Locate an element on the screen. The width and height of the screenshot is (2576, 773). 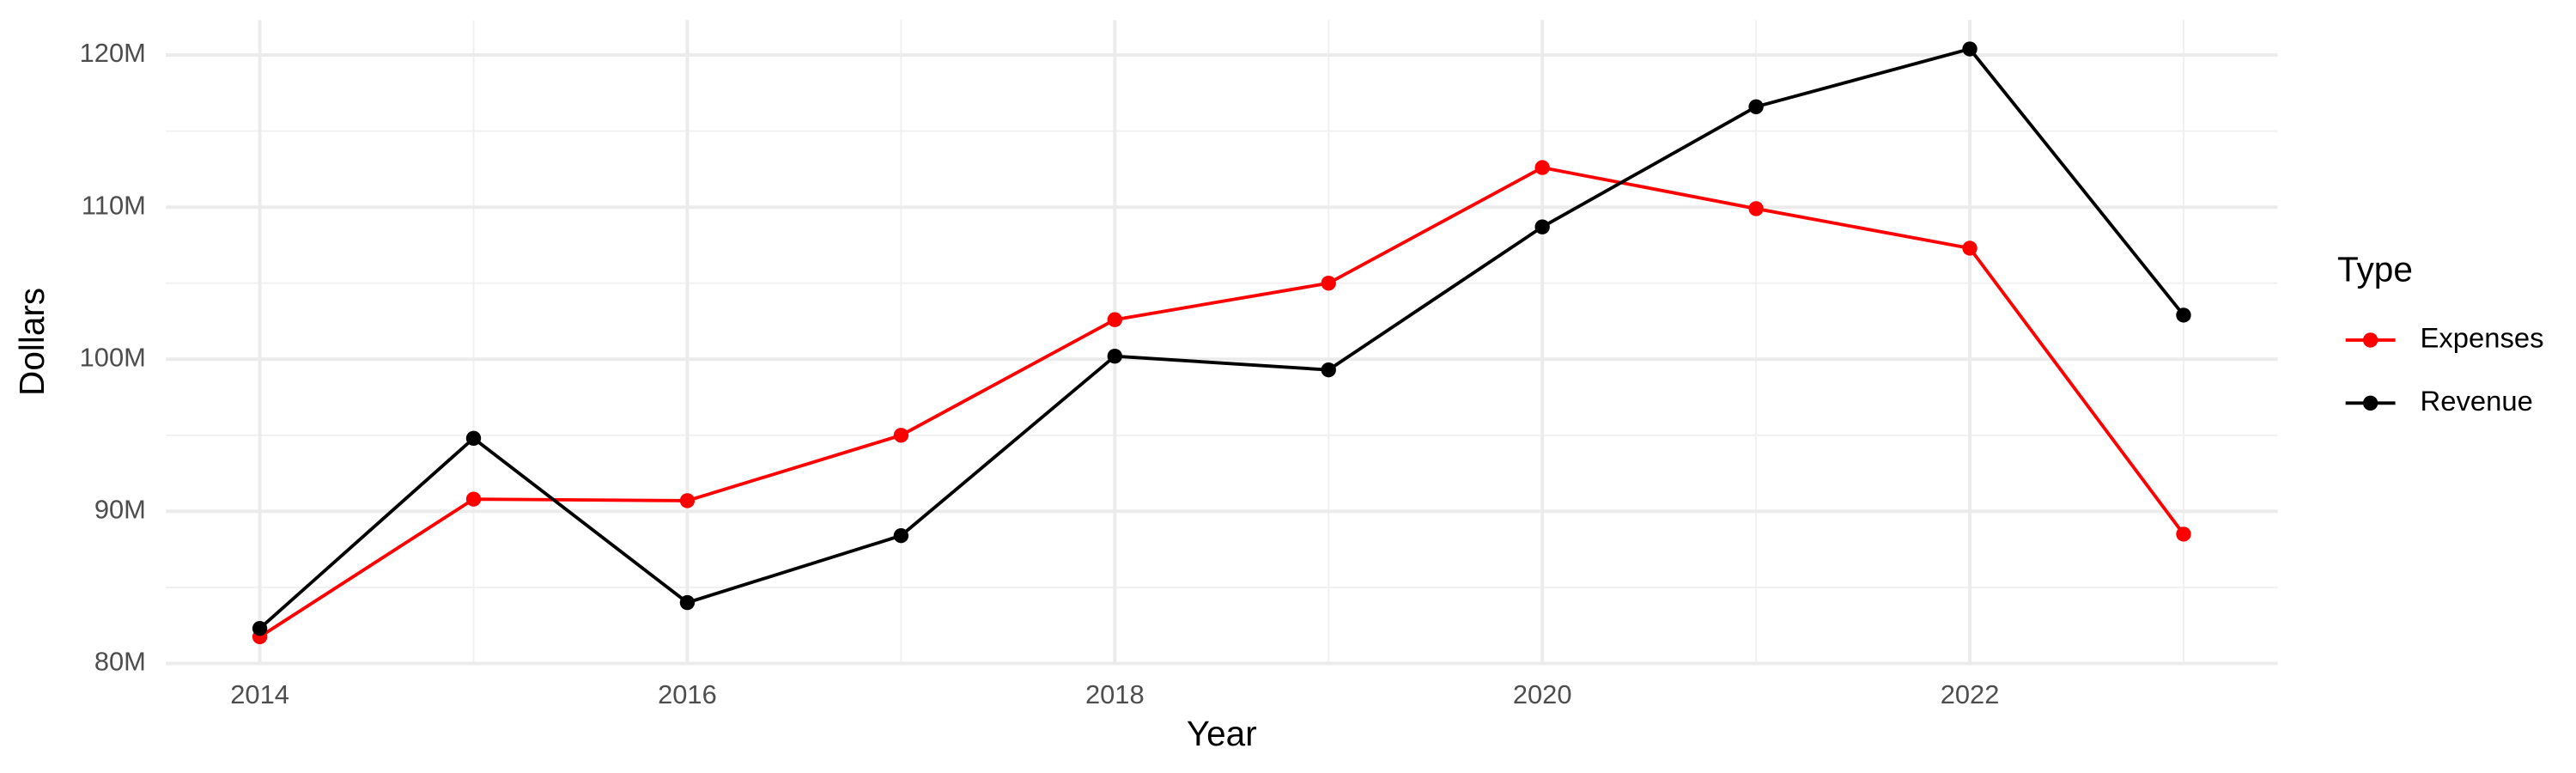
x-tick-label: 2014 is located at coordinates (259, 694).